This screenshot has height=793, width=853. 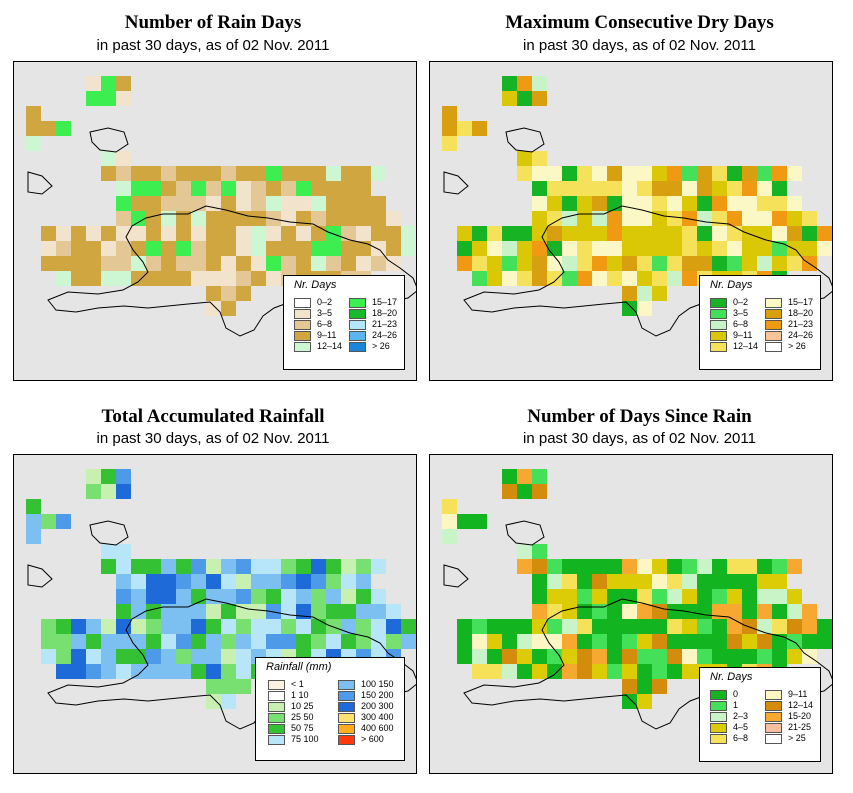 What do you see at coordinates (639, 45) in the screenshot?
I see `panel-subtitle: in past 30 days, as of 02 Nov. 2011` at bounding box center [639, 45].